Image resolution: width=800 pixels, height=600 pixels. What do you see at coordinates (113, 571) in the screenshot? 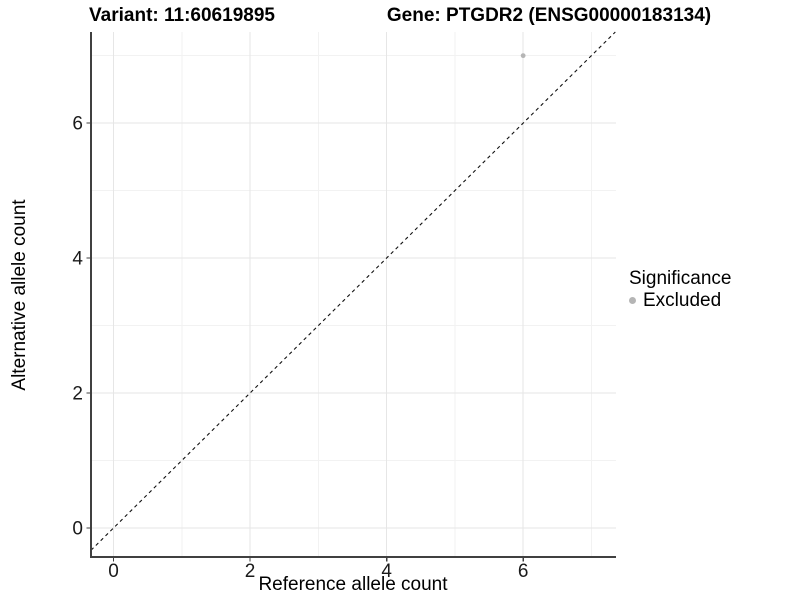
I see `x-tick-label: 0` at bounding box center [113, 571].